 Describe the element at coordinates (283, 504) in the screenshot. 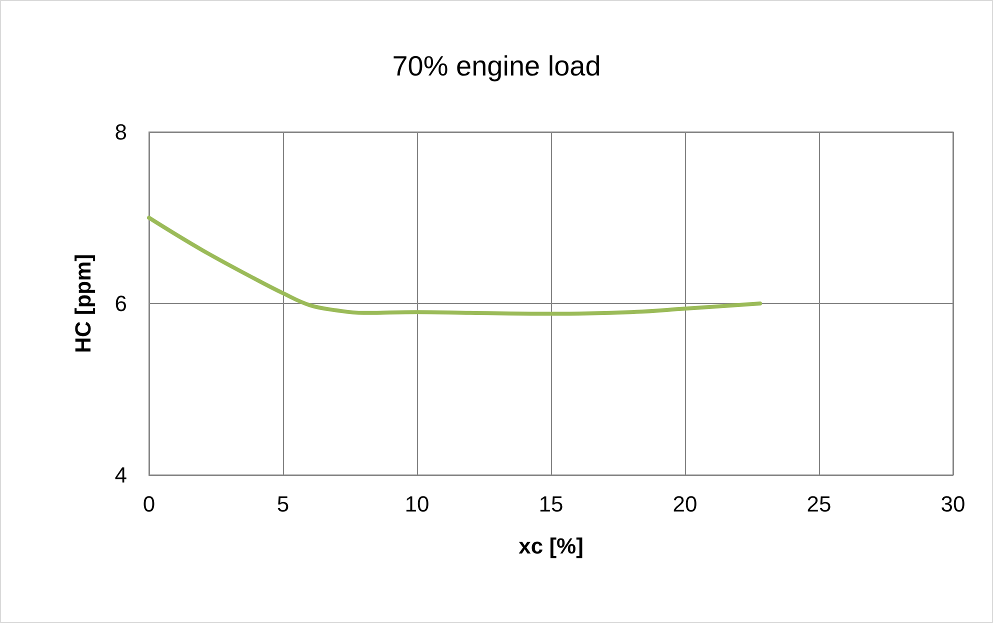

I see `x-tick-label: 5` at that location.